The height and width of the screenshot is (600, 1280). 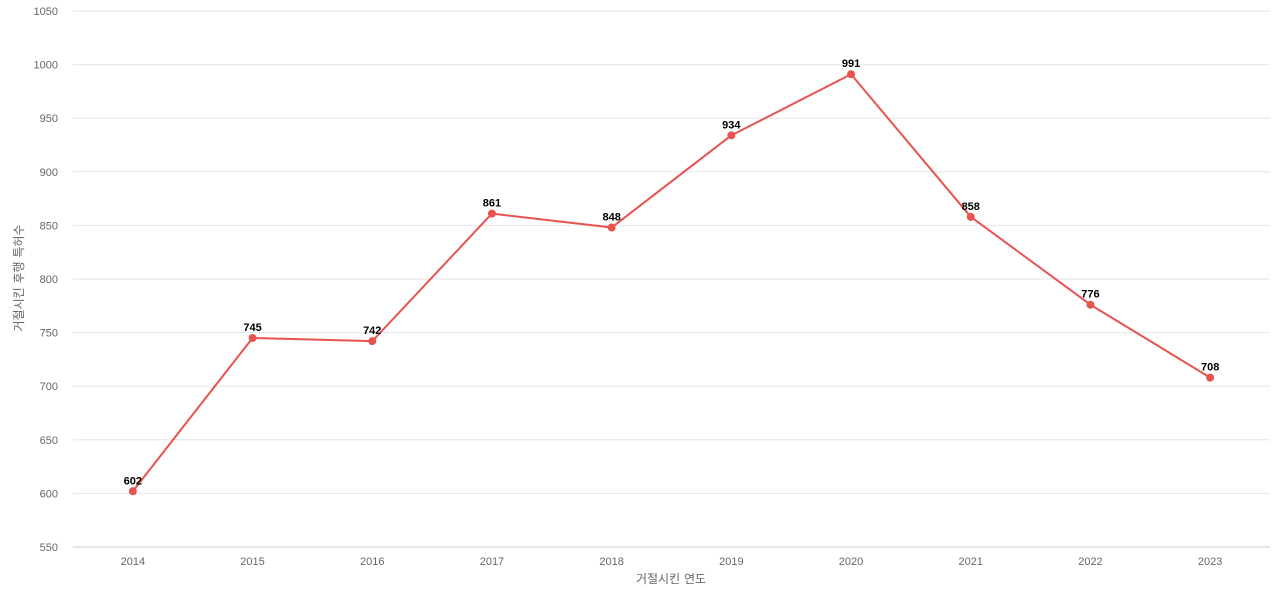 What do you see at coordinates (49, 387) in the screenshot?
I see `y-tick-label: 700` at bounding box center [49, 387].